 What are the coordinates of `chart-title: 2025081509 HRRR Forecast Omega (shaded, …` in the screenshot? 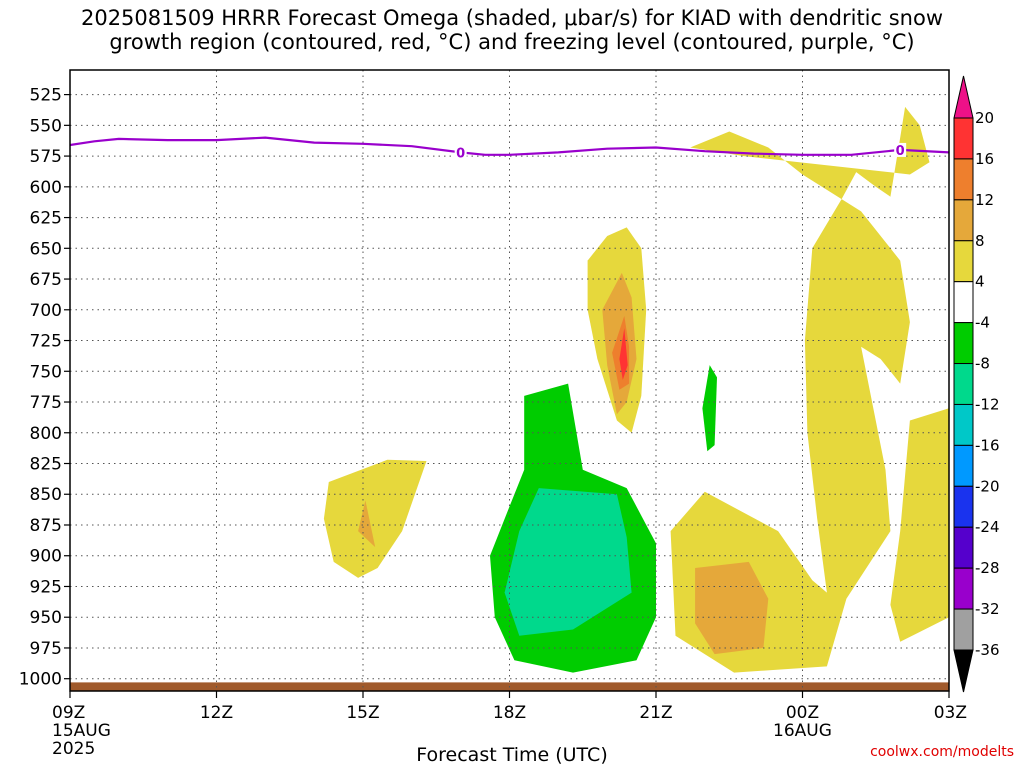 It's located at (512, 30).